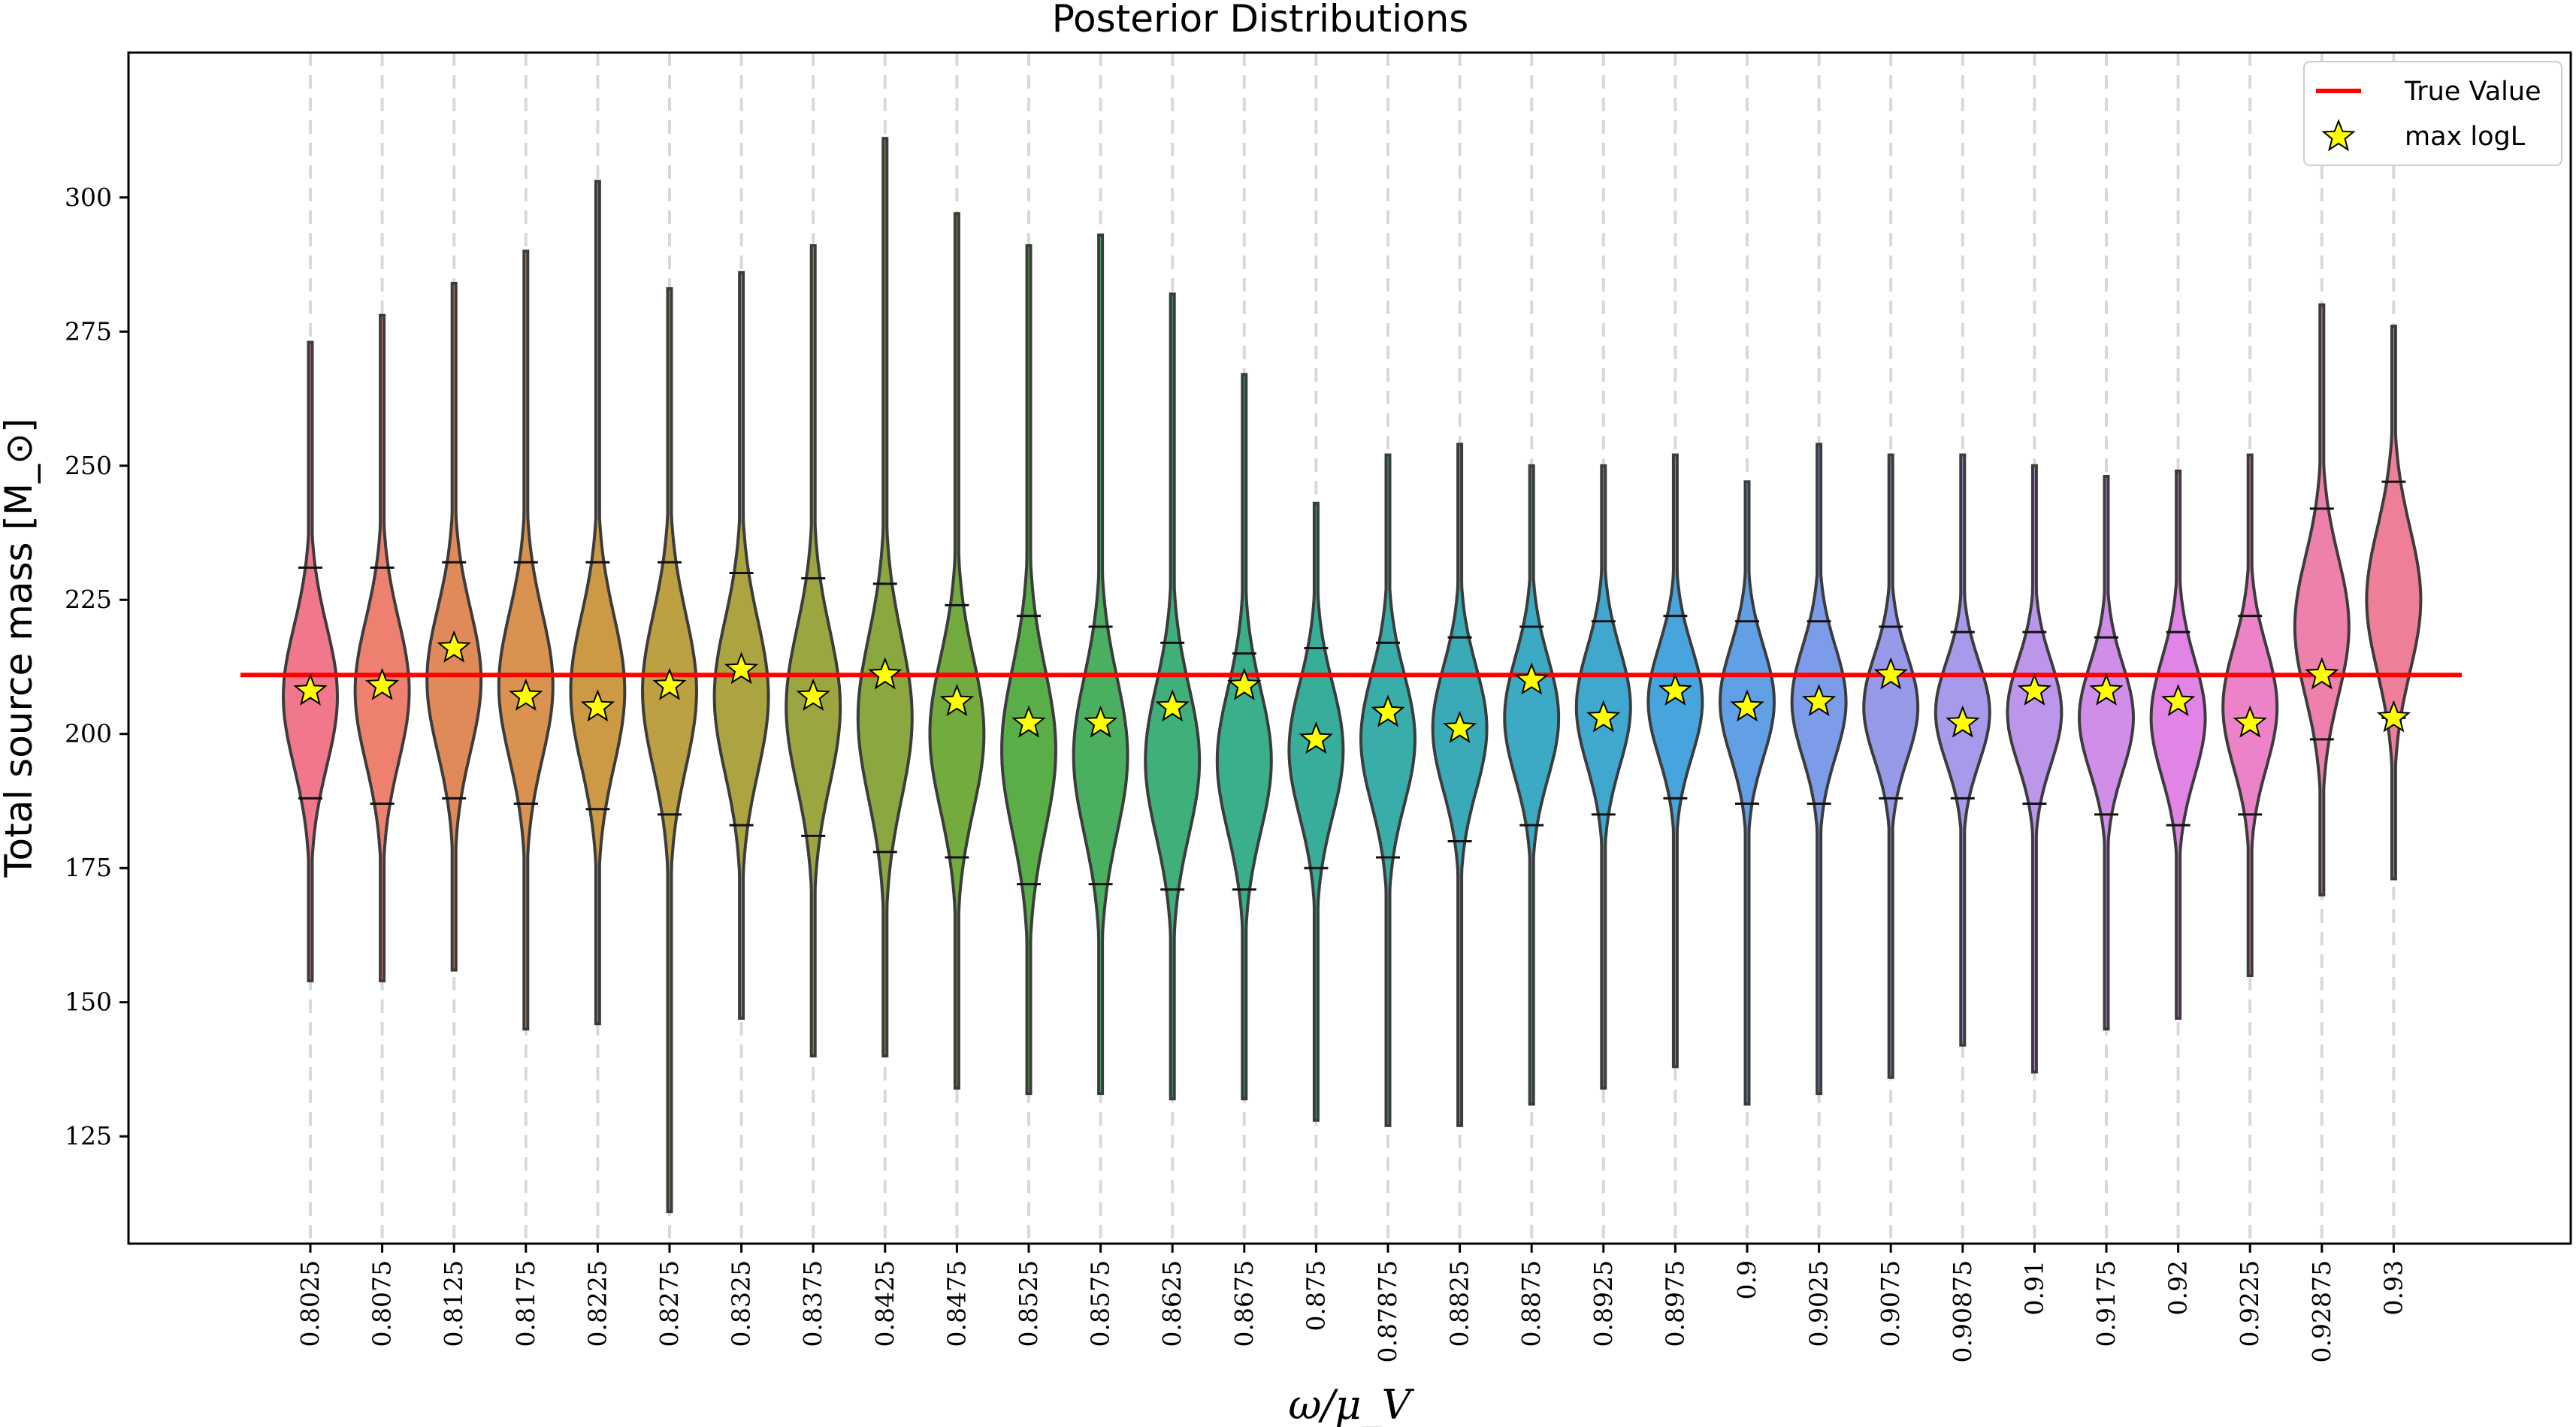  What do you see at coordinates (89, 867) in the screenshot?
I see `y-tick-label: 175` at bounding box center [89, 867].